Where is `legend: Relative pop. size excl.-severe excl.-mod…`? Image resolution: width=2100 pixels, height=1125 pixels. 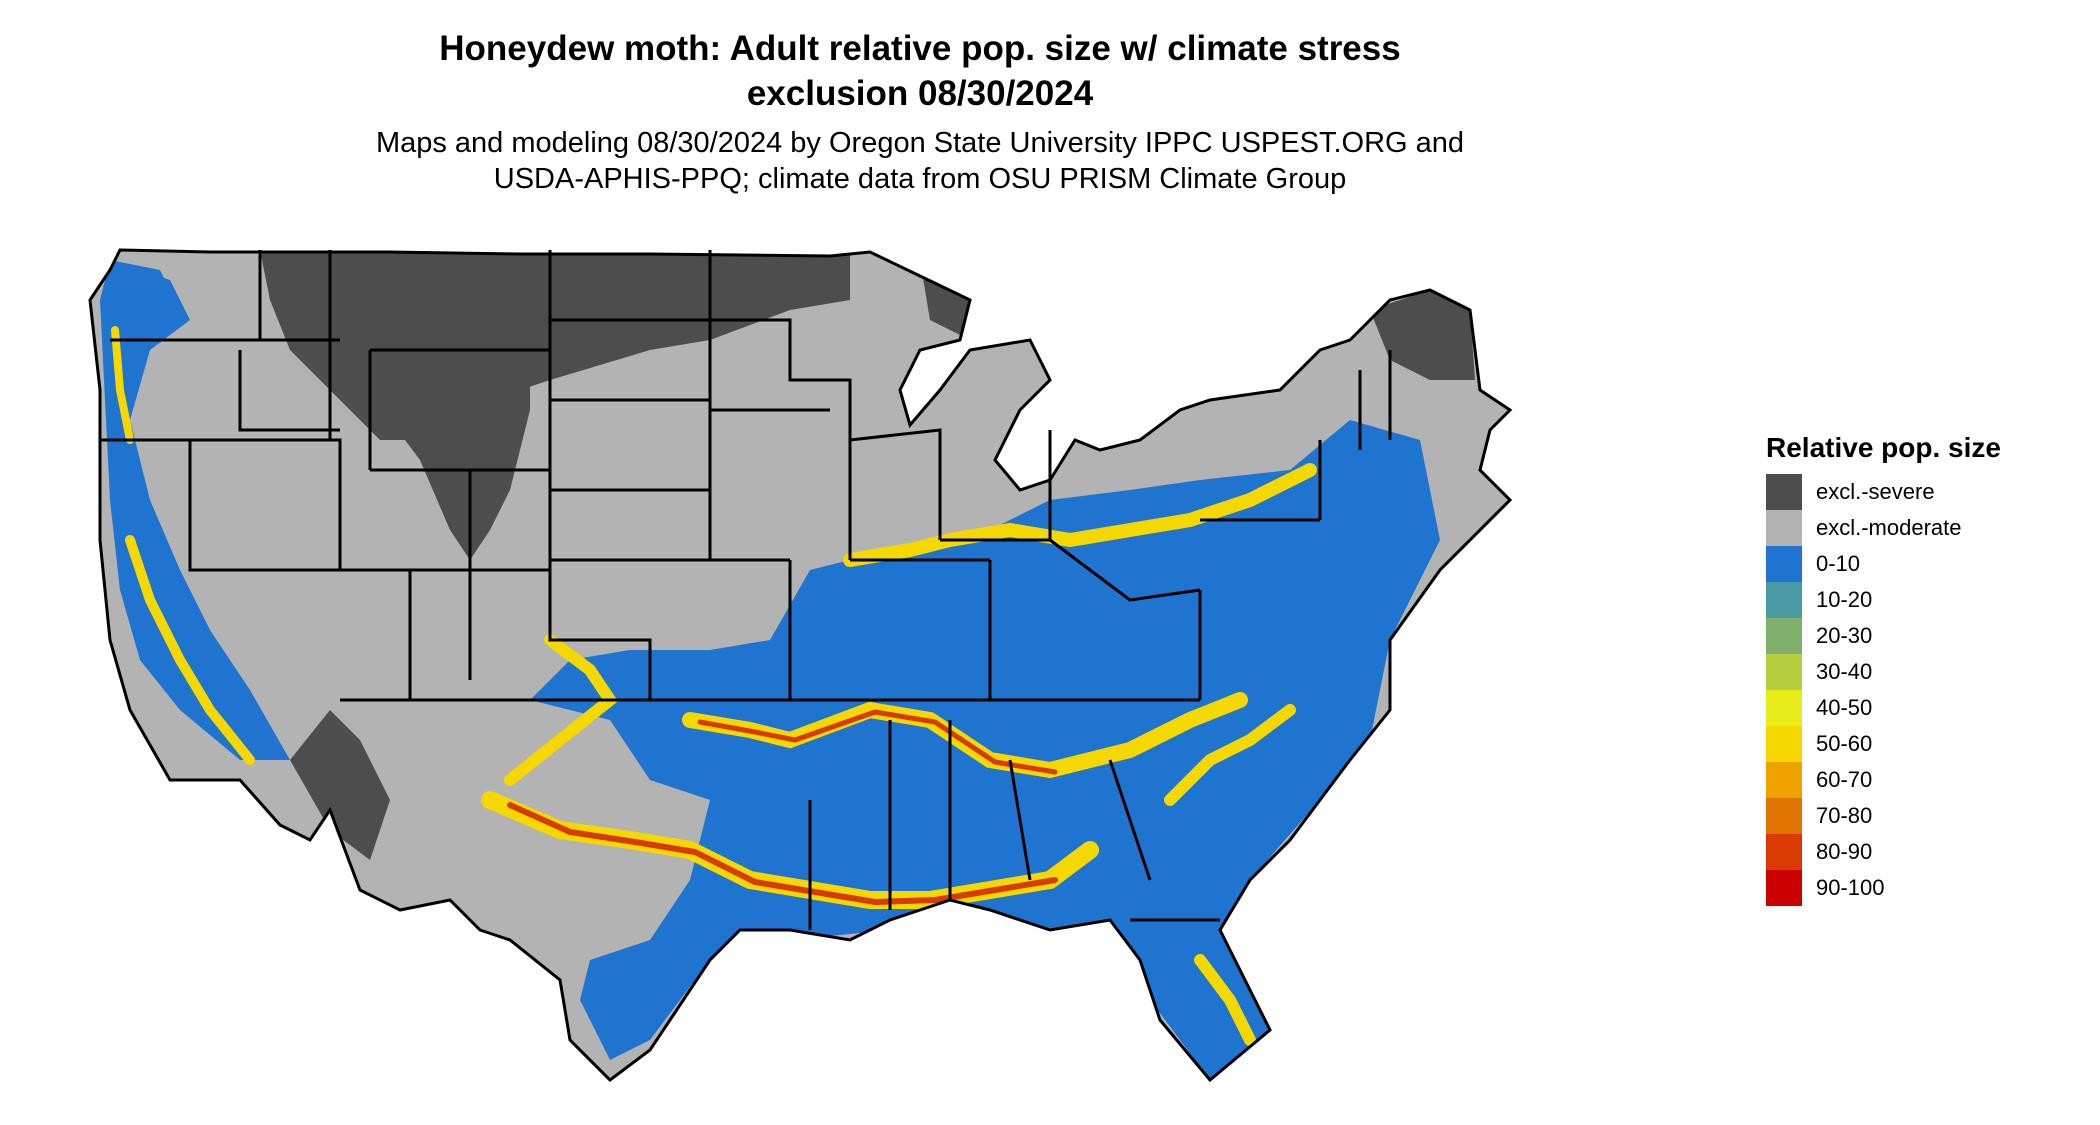 legend: Relative pop. size excl.-severe excl.-mod… is located at coordinates (1883, 668).